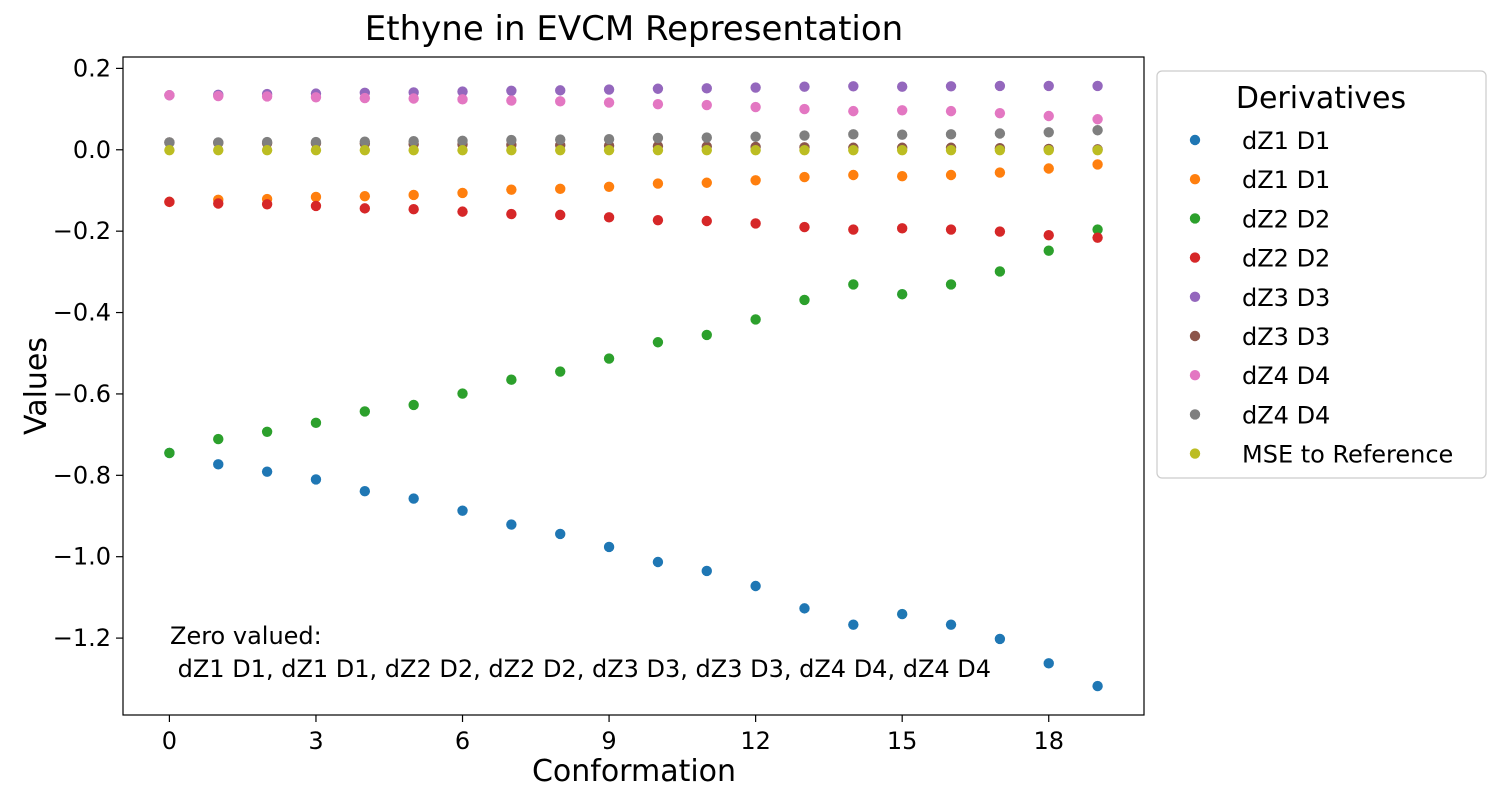  I want to click on x-tick-label: 12, so click(755, 741).